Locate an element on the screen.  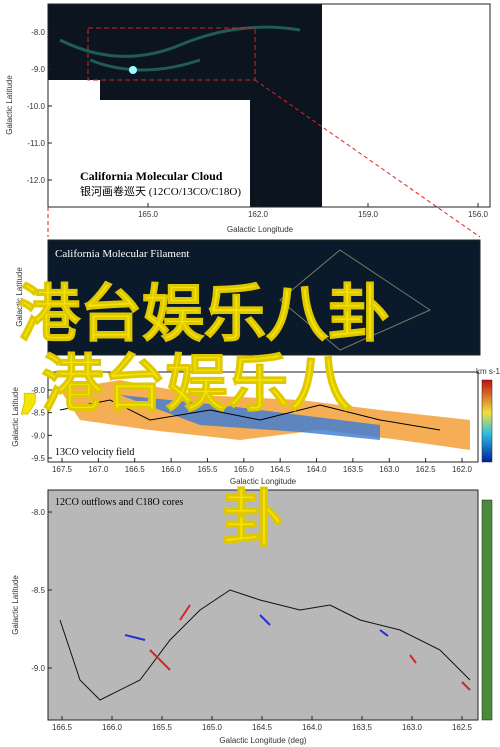
x-tick-label: 159.0 is located at coordinates (368, 214).